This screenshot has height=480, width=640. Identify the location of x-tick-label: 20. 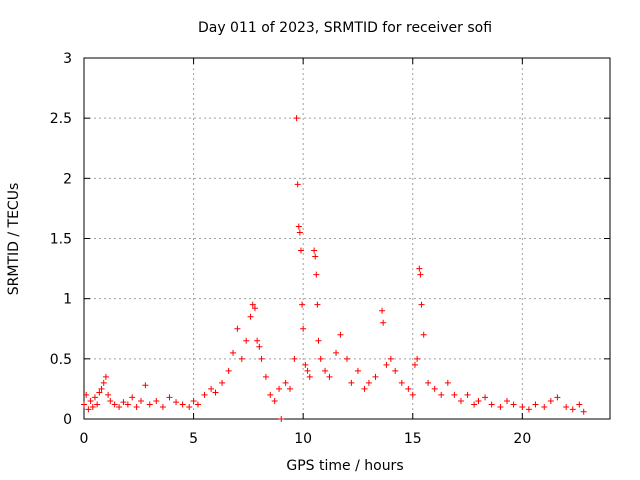
(522, 439).